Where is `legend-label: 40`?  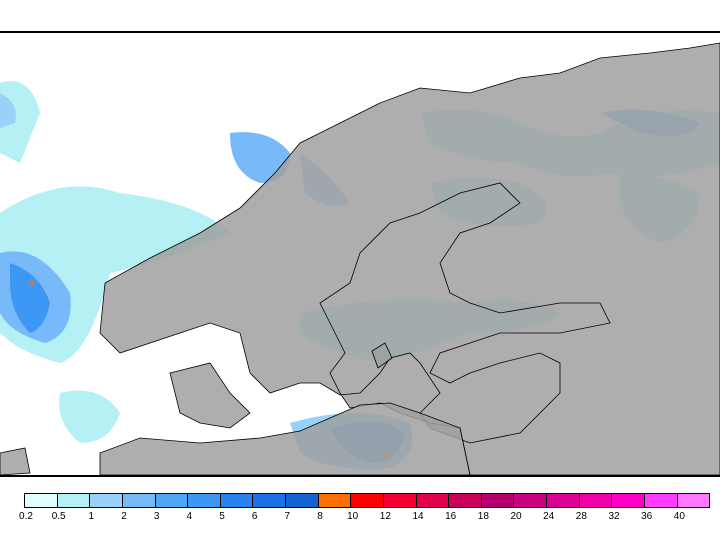
legend-label: 40 is located at coordinates (679, 516).